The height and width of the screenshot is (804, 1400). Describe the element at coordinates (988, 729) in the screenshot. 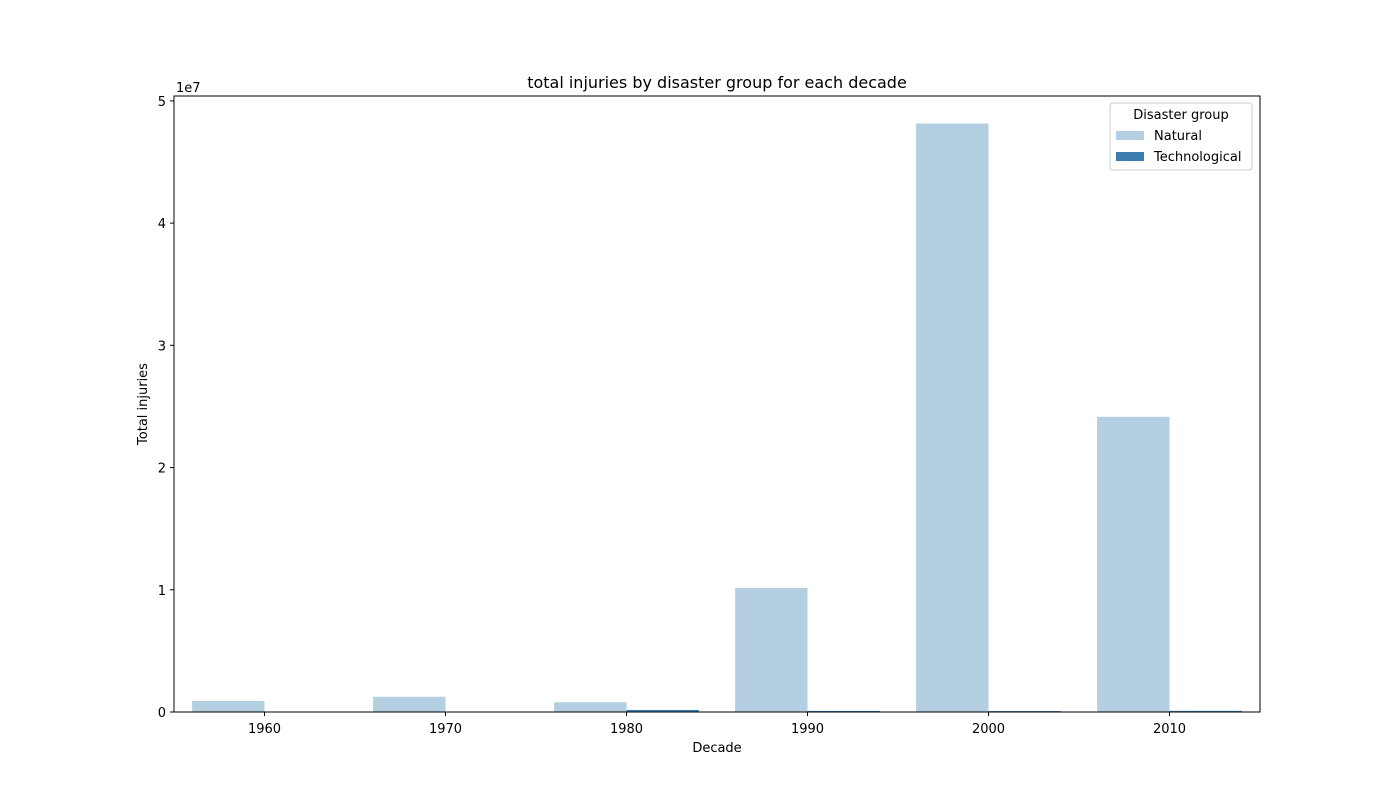

I see `x-tick-label: 2000` at that location.